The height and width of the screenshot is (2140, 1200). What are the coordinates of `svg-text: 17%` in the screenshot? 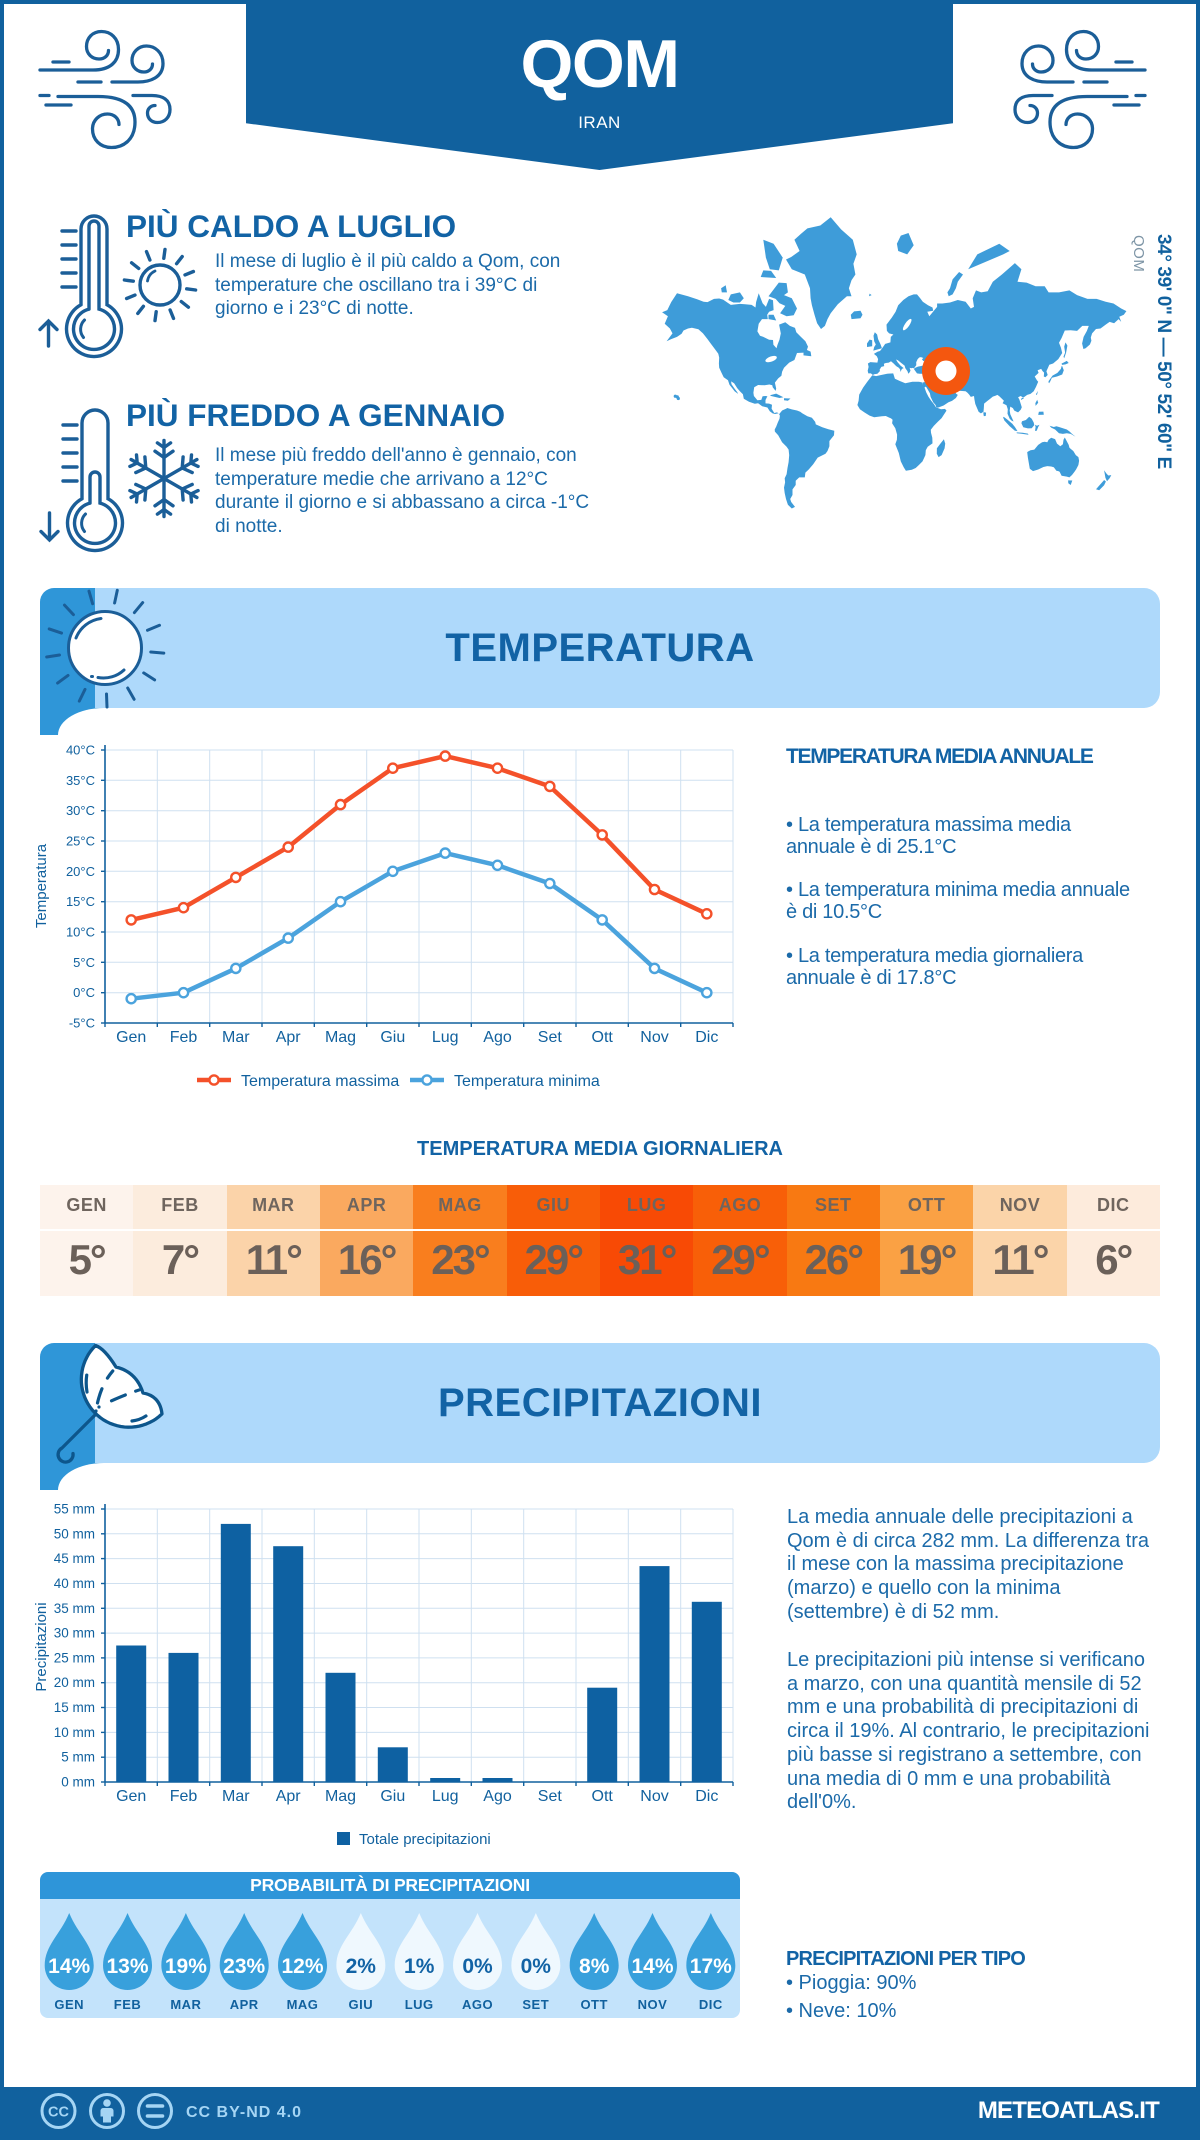 It's located at (711, 1966).